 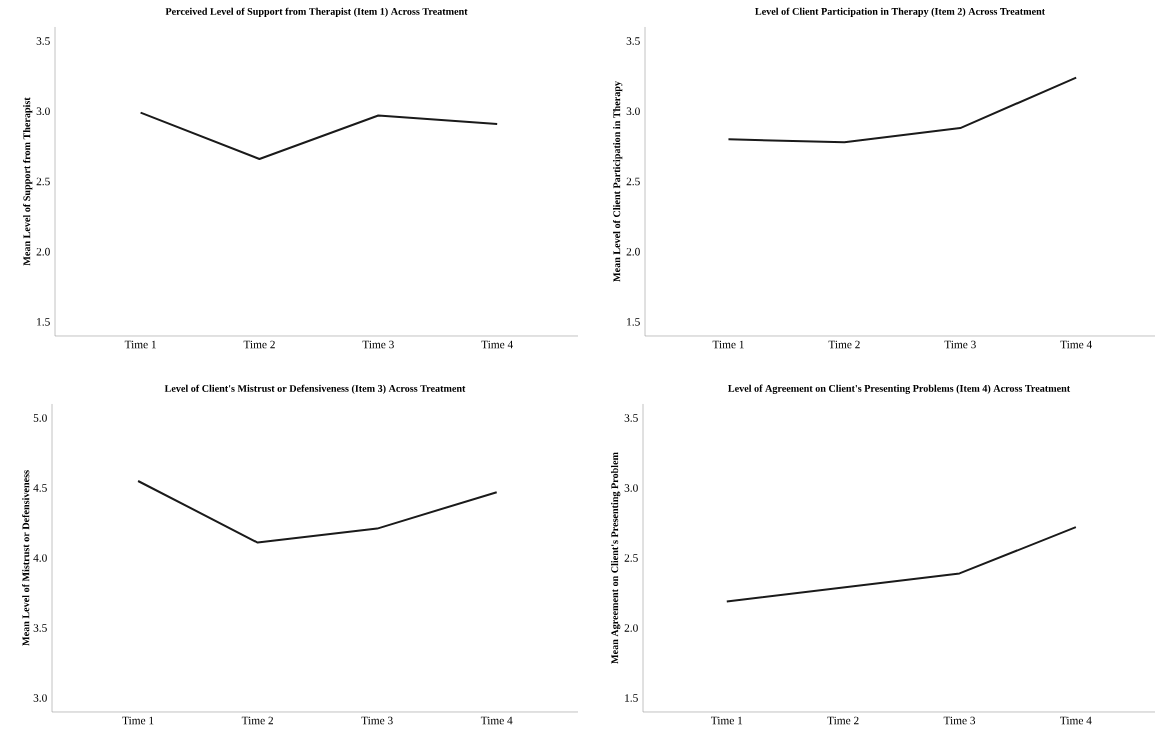 What do you see at coordinates (26, 558) in the screenshot?
I see `y-axis-title: Mean Level of Mistrust or Defensiveness` at bounding box center [26, 558].